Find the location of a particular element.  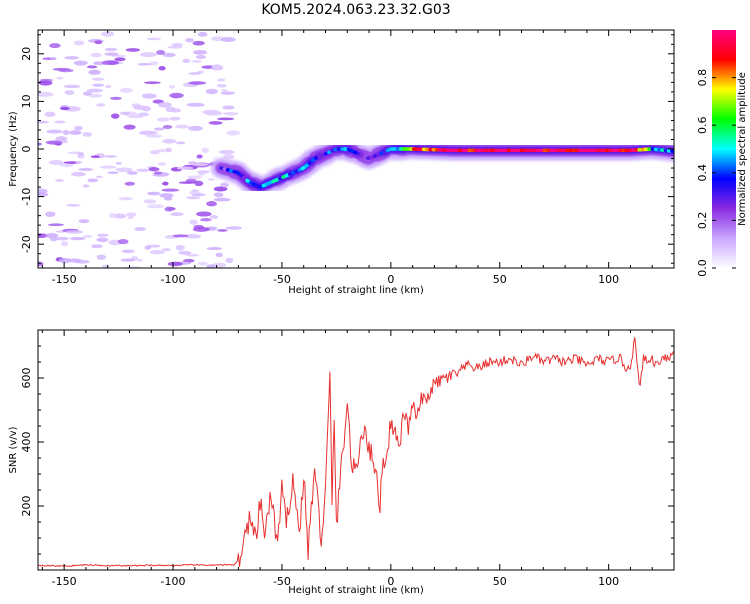

colorbar-tick-label: 0.4 is located at coordinates (702, 173).